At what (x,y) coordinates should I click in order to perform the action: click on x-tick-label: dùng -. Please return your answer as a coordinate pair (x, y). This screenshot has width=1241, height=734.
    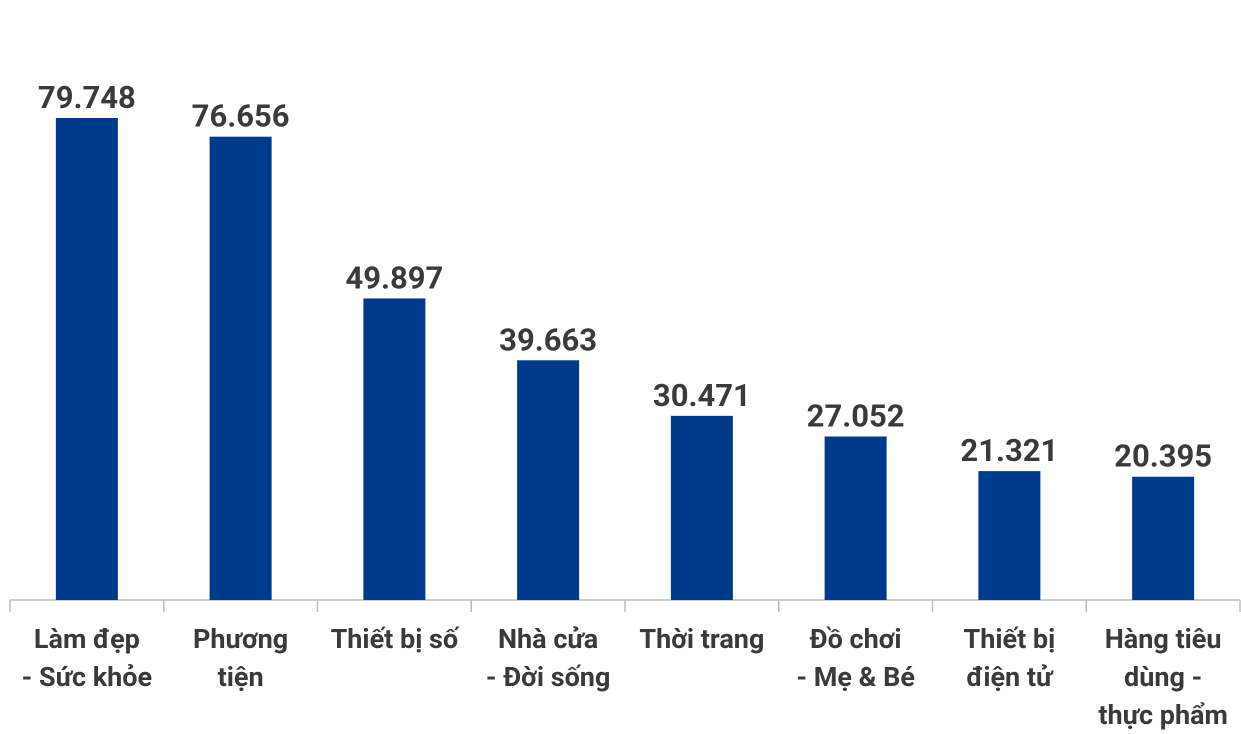
    Looking at the image, I should click on (1163, 677).